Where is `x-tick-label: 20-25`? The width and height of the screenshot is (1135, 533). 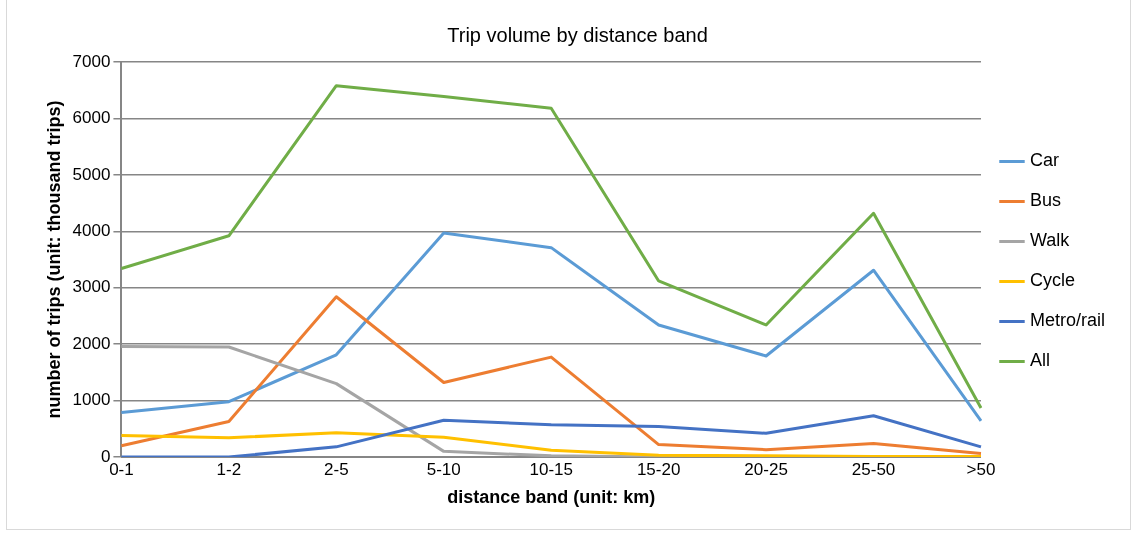
x-tick-label: 20-25 is located at coordinates (766, 469).